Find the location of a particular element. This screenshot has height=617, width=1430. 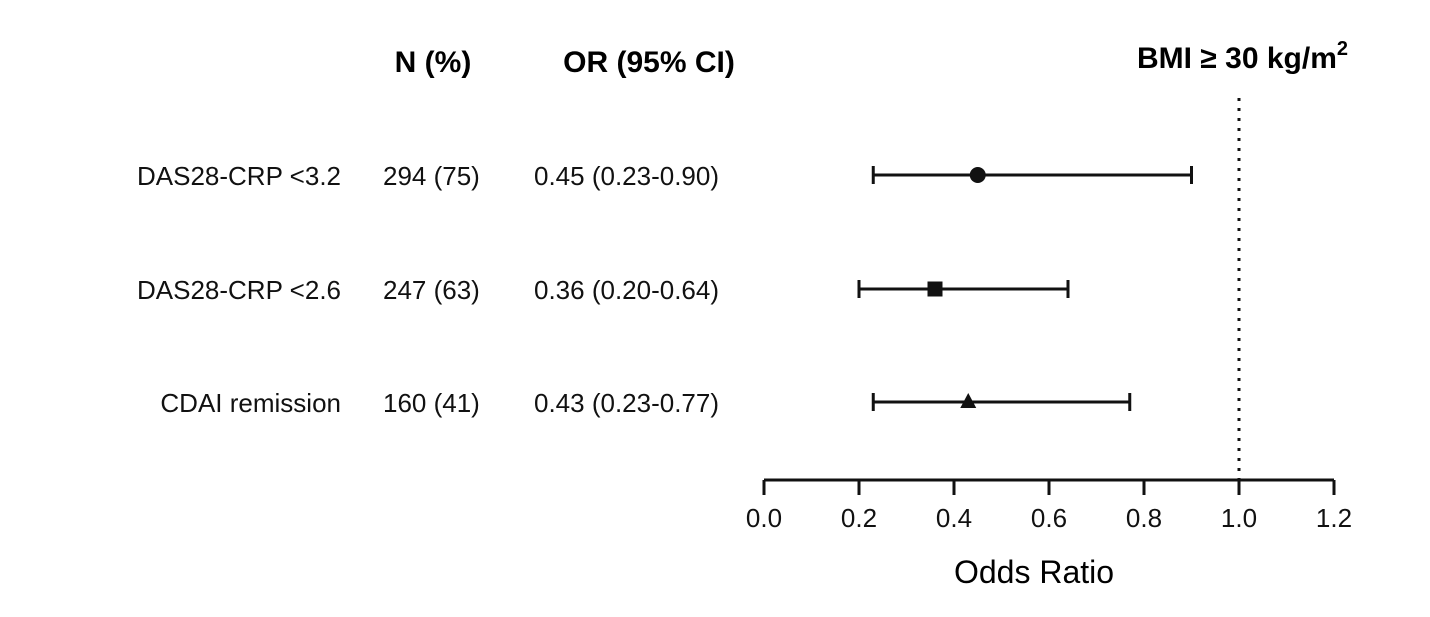

chart-title: BMI ≥ 30 kg/m2 is located at coordinates (1242, 56).